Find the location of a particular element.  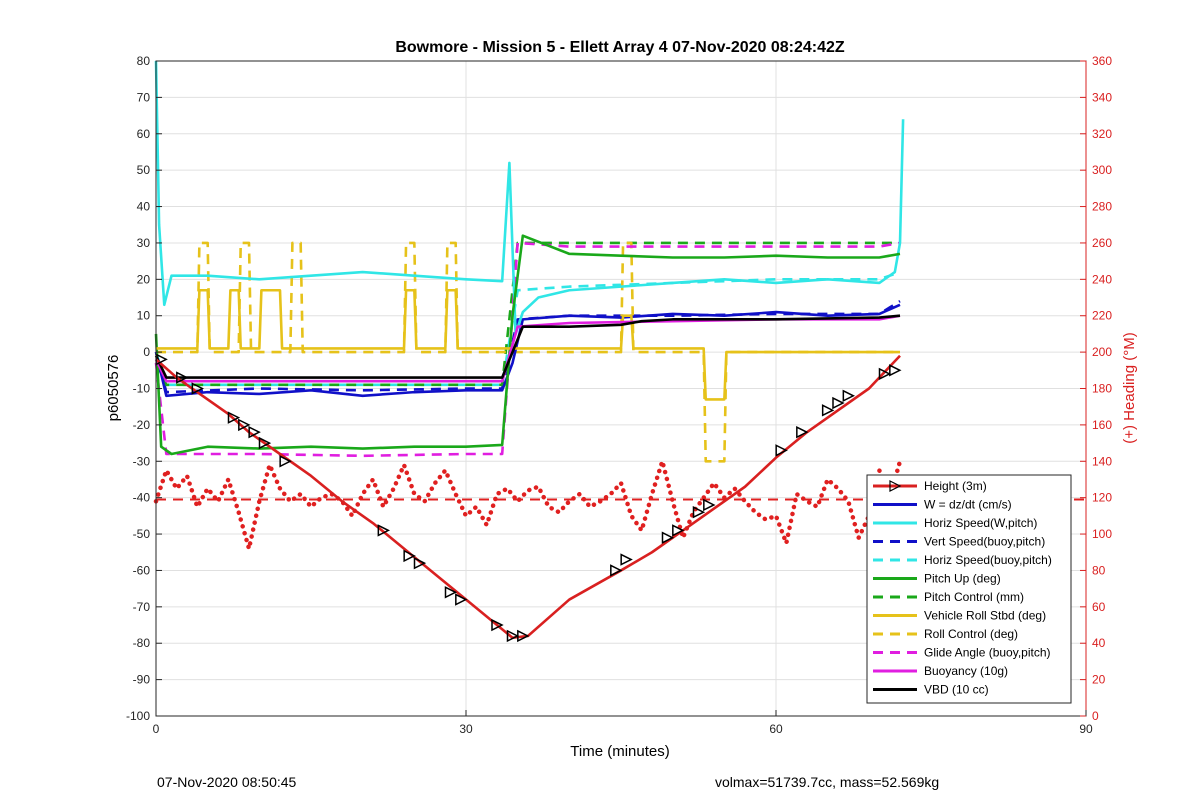

x-tick-label: 90 is located at coordinates (1086, 729).